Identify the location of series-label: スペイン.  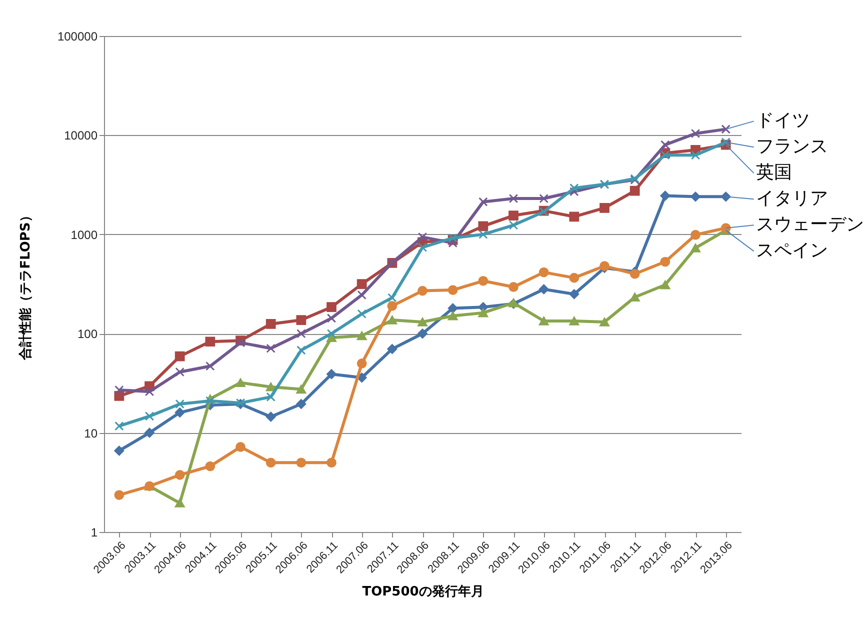
(792, 251).